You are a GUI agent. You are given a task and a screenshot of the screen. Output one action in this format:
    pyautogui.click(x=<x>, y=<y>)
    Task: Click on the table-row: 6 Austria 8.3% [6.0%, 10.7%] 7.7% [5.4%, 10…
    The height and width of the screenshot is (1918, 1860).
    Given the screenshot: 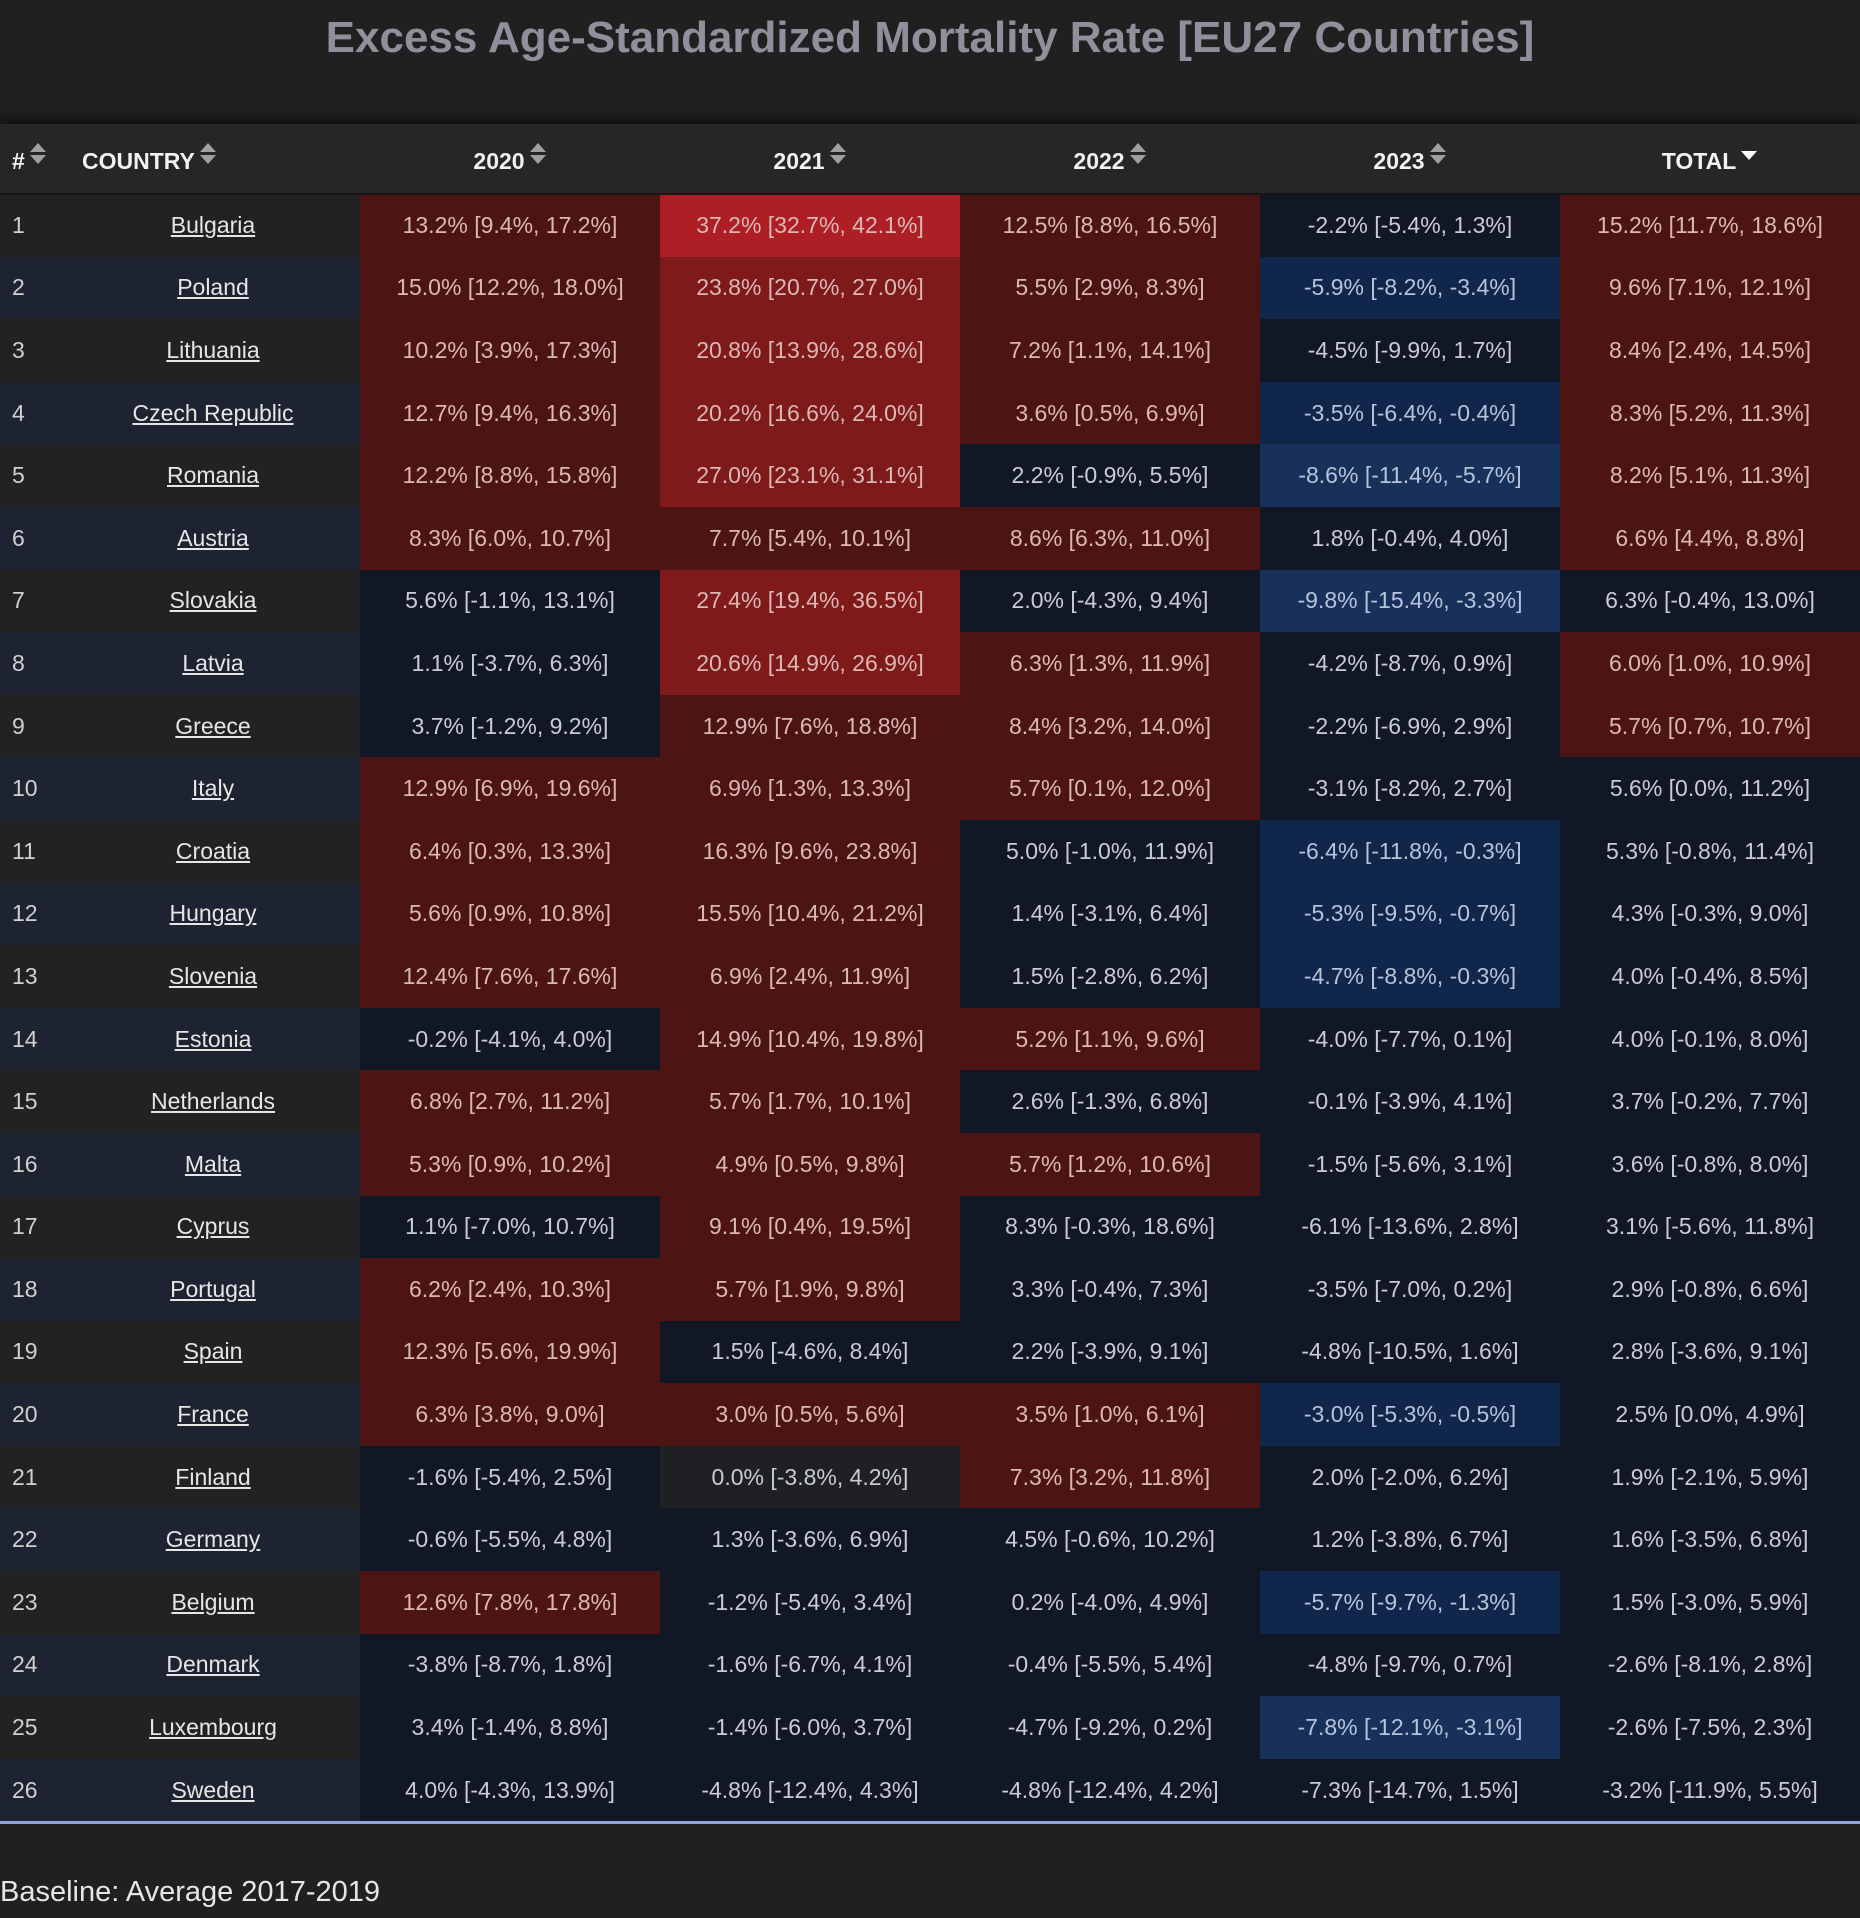 What is the action you would take?
    pyautogui.click(x=930, y=538)
    